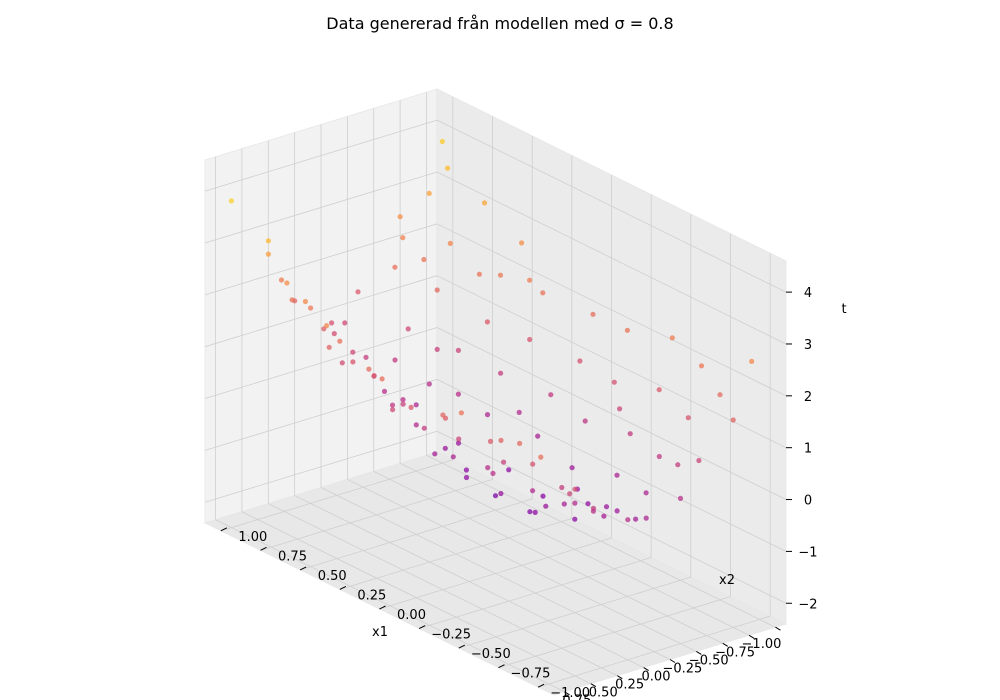  What do you see at coordinates (808, 345) in the screenshot?
I see `z-tick-label: 3` at bounding box center [808, 345].